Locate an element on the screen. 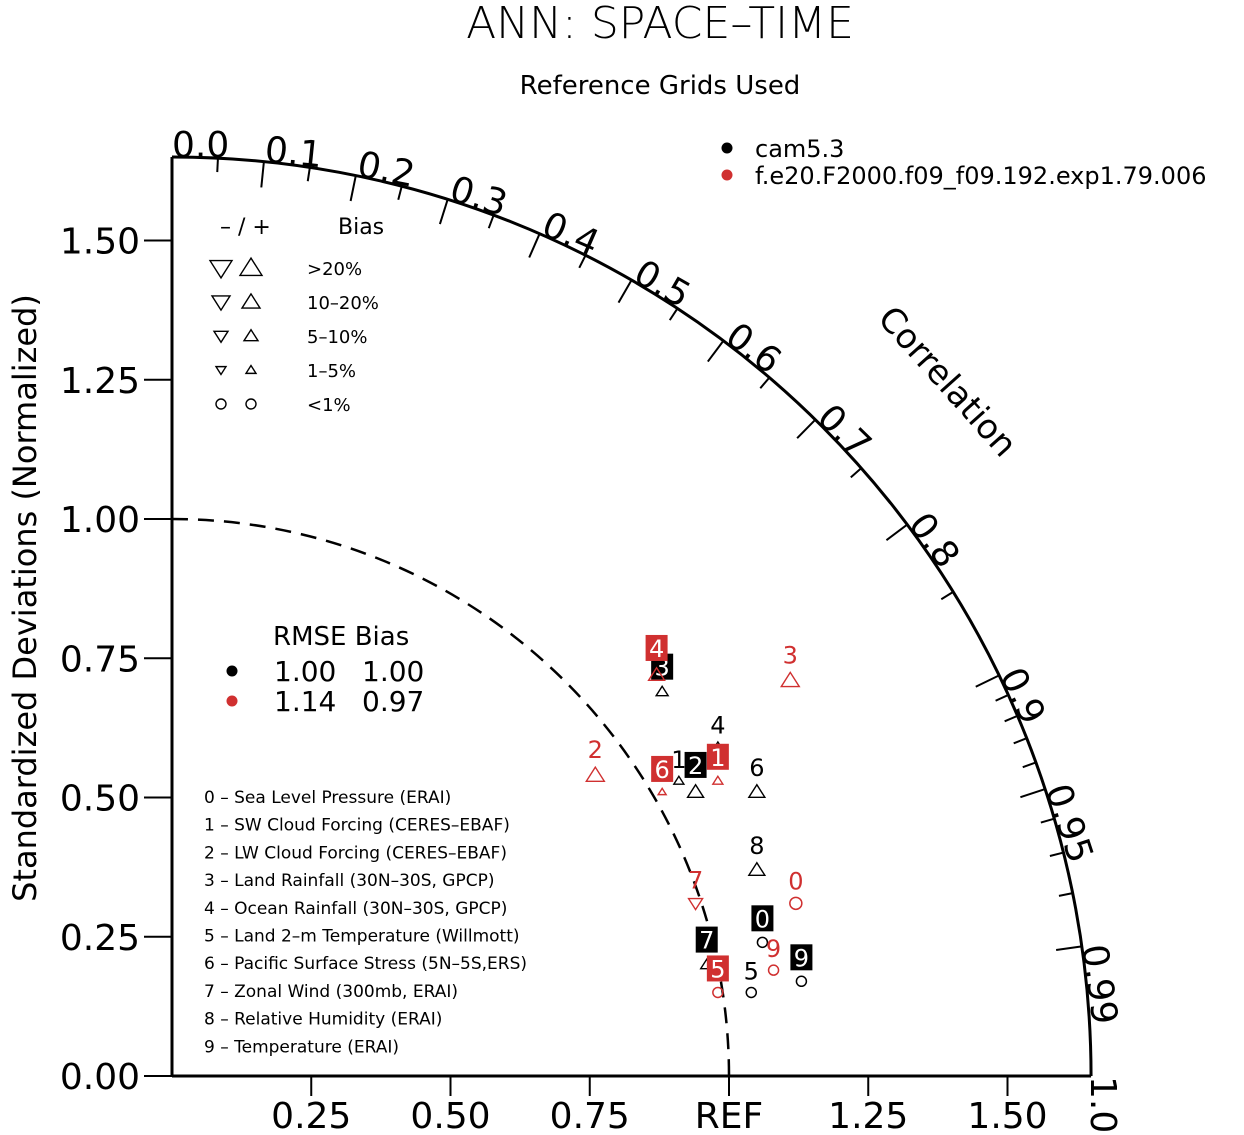 This screenshot has height=1135, width=1244. correlation-tick-label: 0.2 is located at coordinates (386, 170).